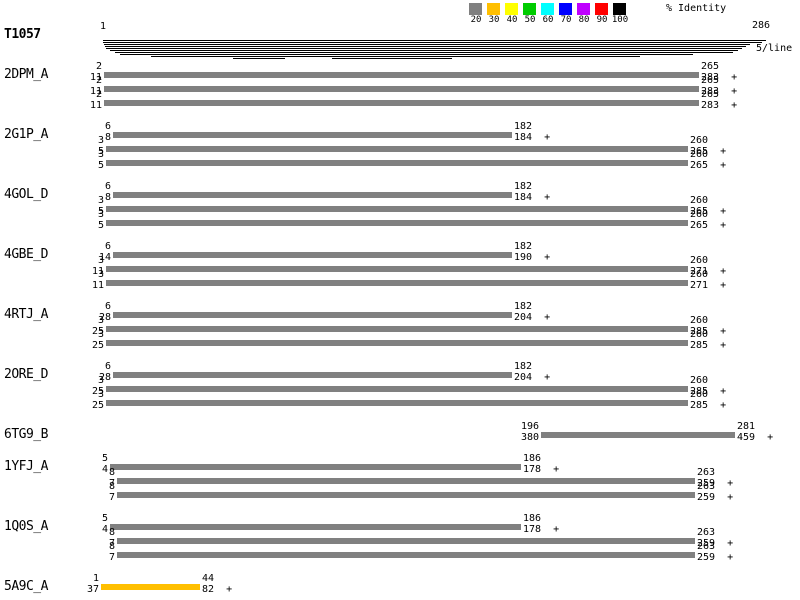 The width and height of the screenshot is (800, 600). Describe the element at coordinates (774, 48) in the screenshot. I see `per-line-label: 5/line` at that location.